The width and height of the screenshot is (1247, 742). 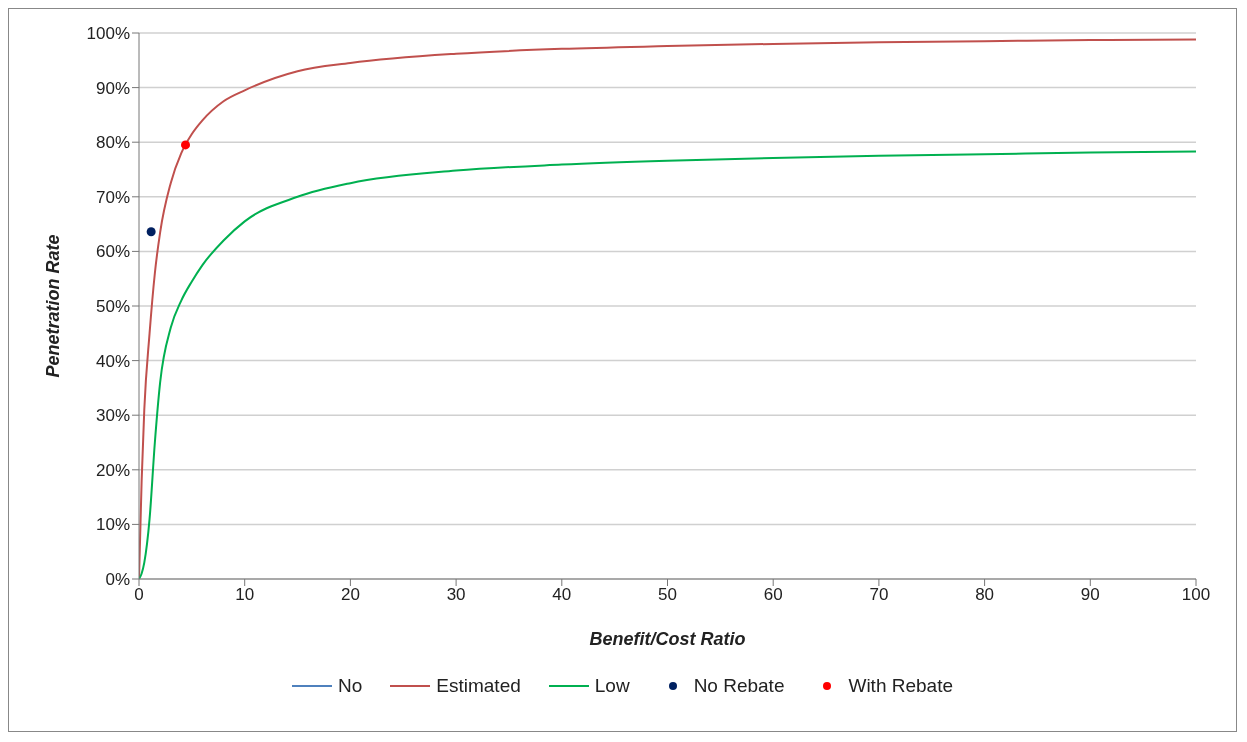 What do you see at coordinates (108, 34) in the screenshot?
I see `y-tick-label: 100%` at bounding box center [108, 34].